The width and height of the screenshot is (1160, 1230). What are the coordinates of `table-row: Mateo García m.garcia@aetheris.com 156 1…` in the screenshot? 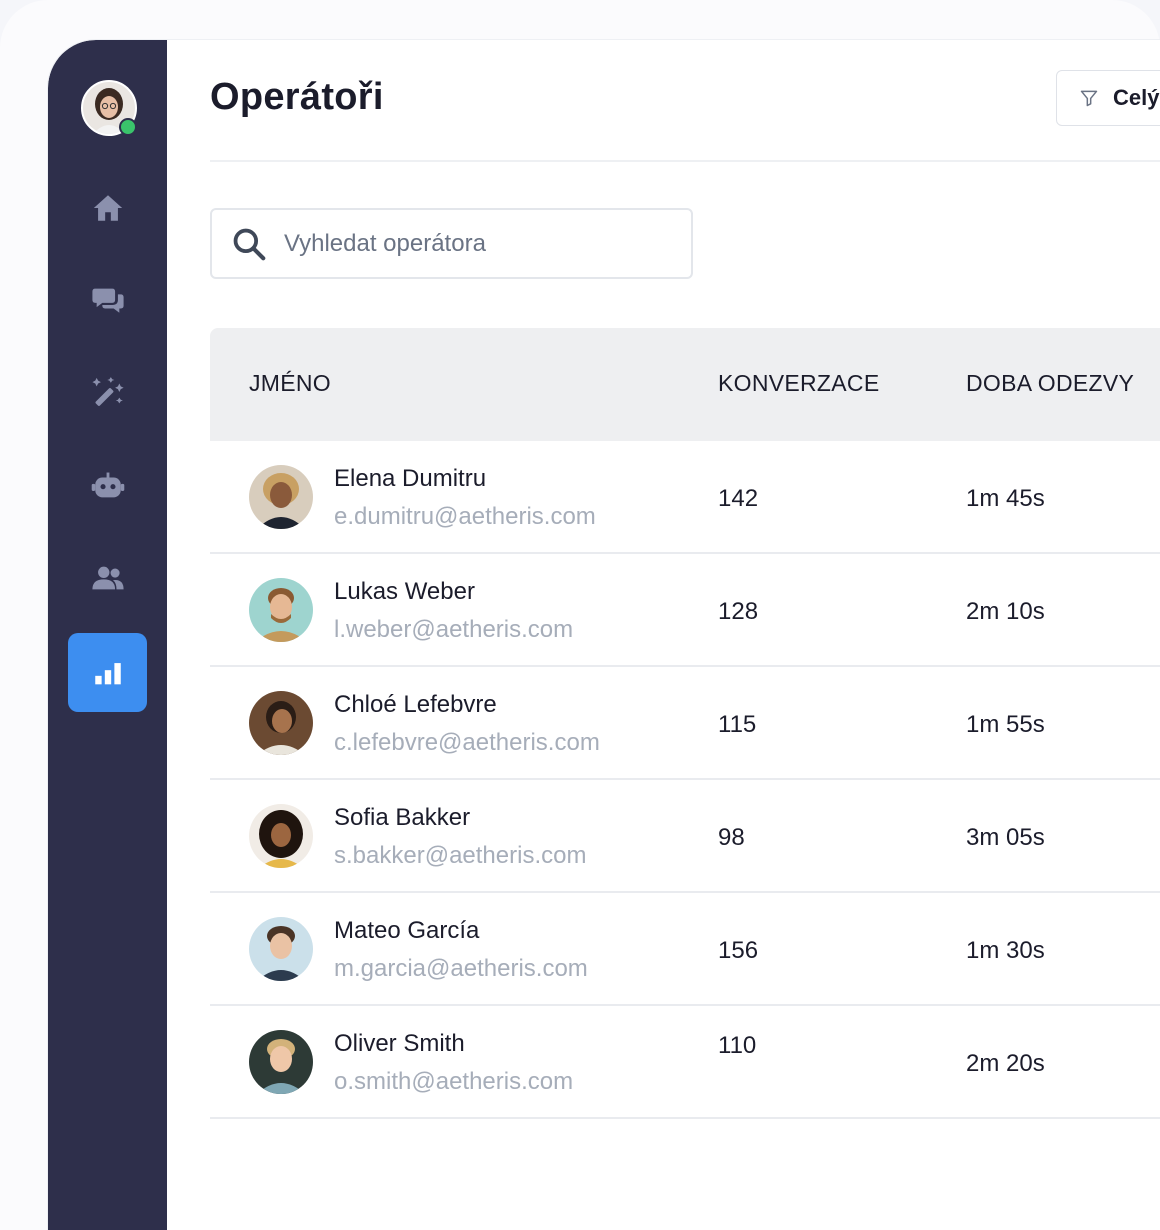 It's located at (685, 949).